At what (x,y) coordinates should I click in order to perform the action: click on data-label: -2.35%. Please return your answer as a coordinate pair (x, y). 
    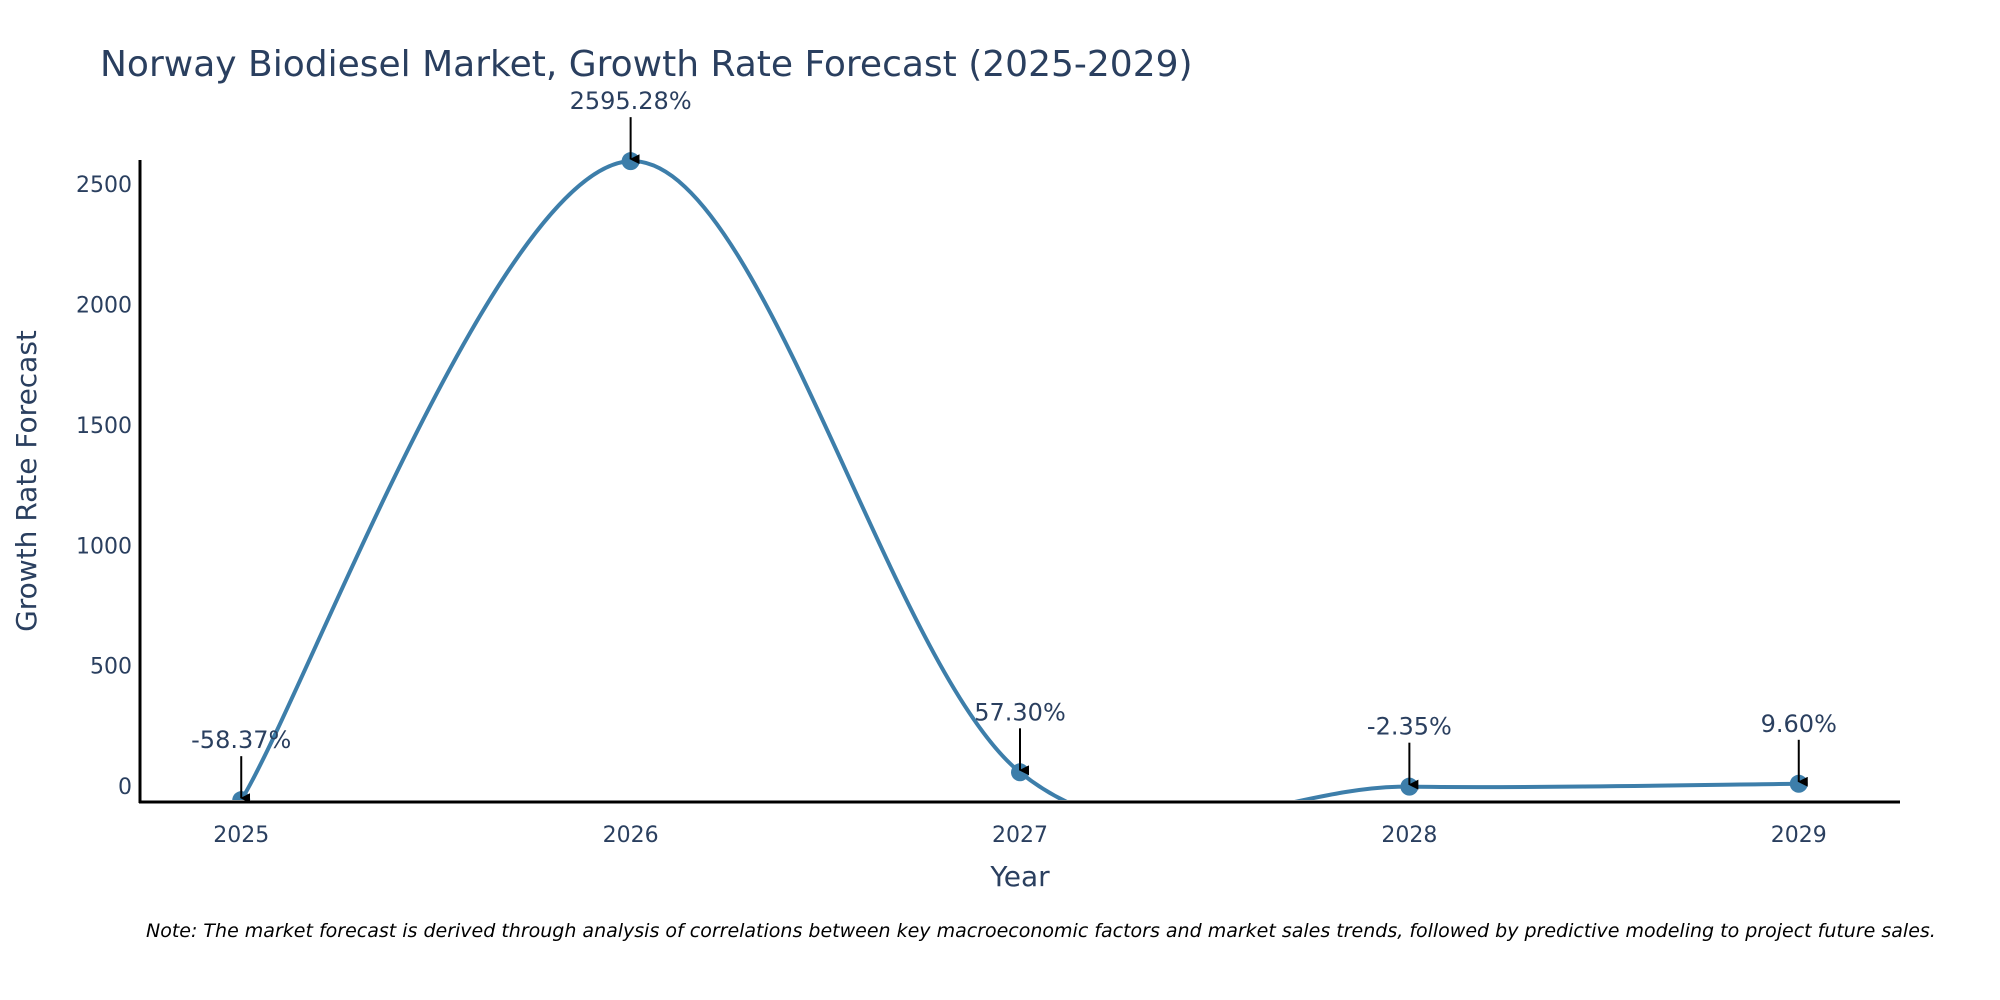
    Looking at the image, I should click on (1409, 727).